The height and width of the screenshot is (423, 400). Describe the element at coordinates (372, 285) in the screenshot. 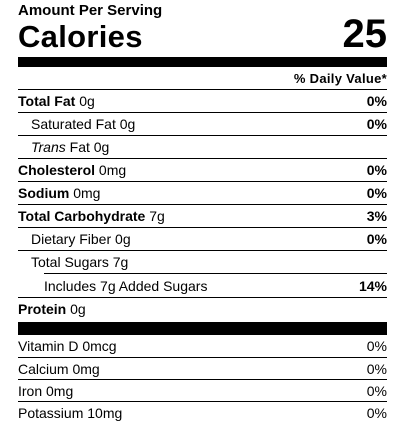

I see `nutrient-dv: 14%` at that location.